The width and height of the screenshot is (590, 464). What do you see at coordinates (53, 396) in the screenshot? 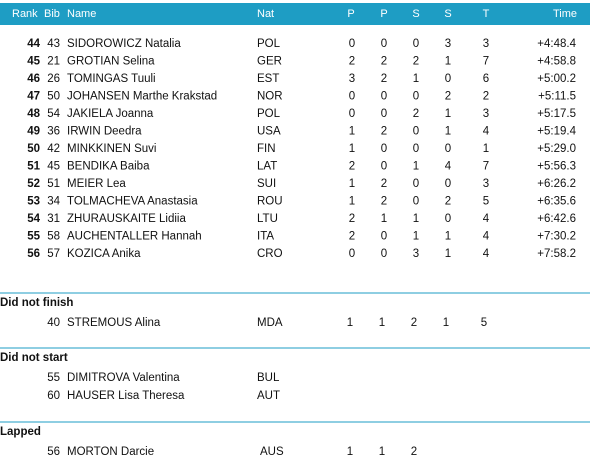
I see `bib: 60` at bounding box center [53, 396].